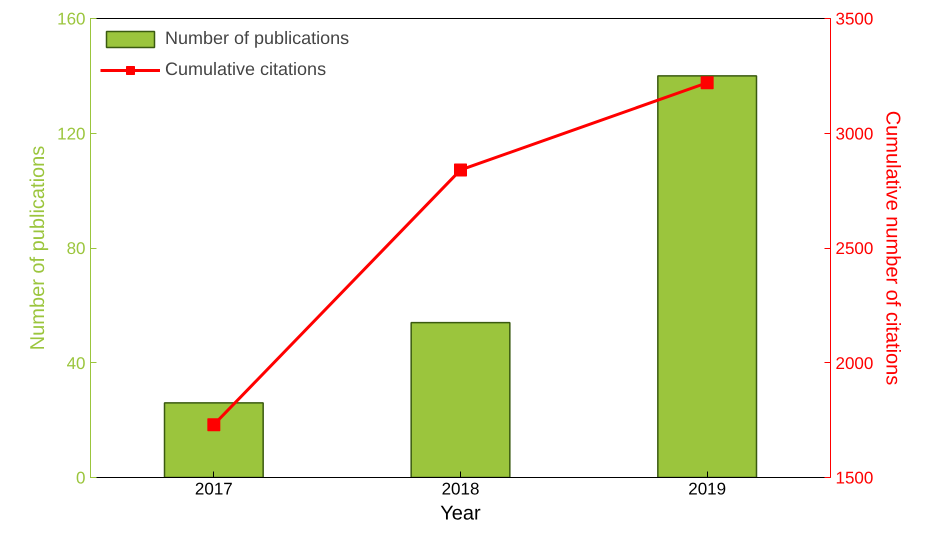  I want to click on y2-tick-label: 1500, so click(855, 478).